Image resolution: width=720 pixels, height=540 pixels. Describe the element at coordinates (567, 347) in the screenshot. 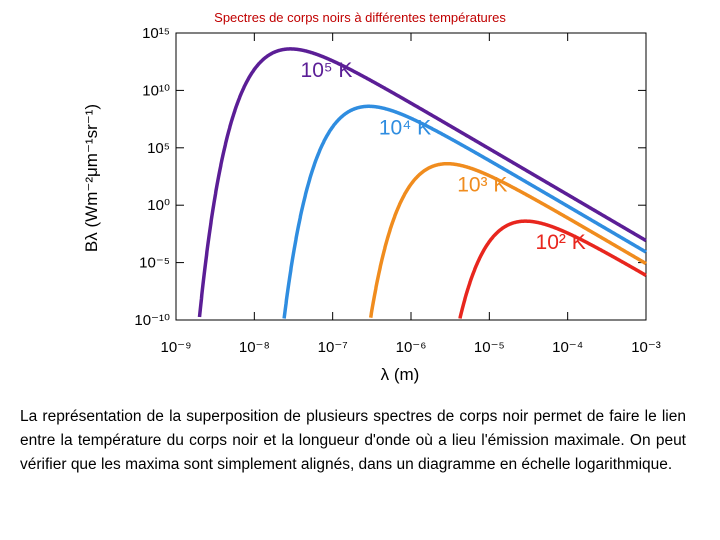

I see `x-tick-label: 10⁻⁴` at that location.